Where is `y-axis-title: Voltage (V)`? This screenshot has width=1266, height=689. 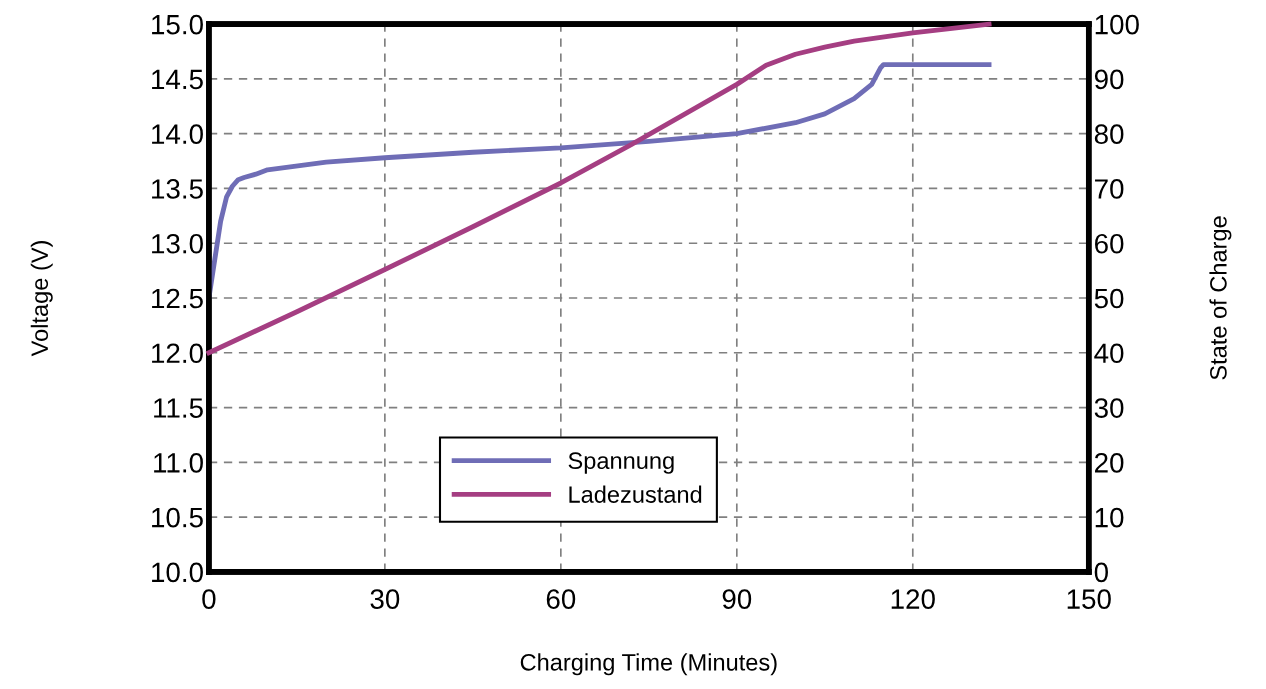
y-axis-title: Voltage (V) is located at coordinates (41, 299).